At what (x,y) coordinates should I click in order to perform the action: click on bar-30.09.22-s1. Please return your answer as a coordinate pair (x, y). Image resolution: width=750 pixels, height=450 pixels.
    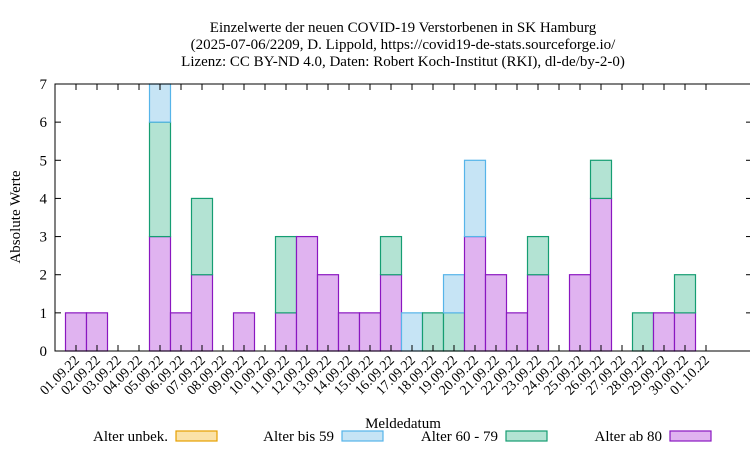
    Looking at the image, I should click on (685, 294).